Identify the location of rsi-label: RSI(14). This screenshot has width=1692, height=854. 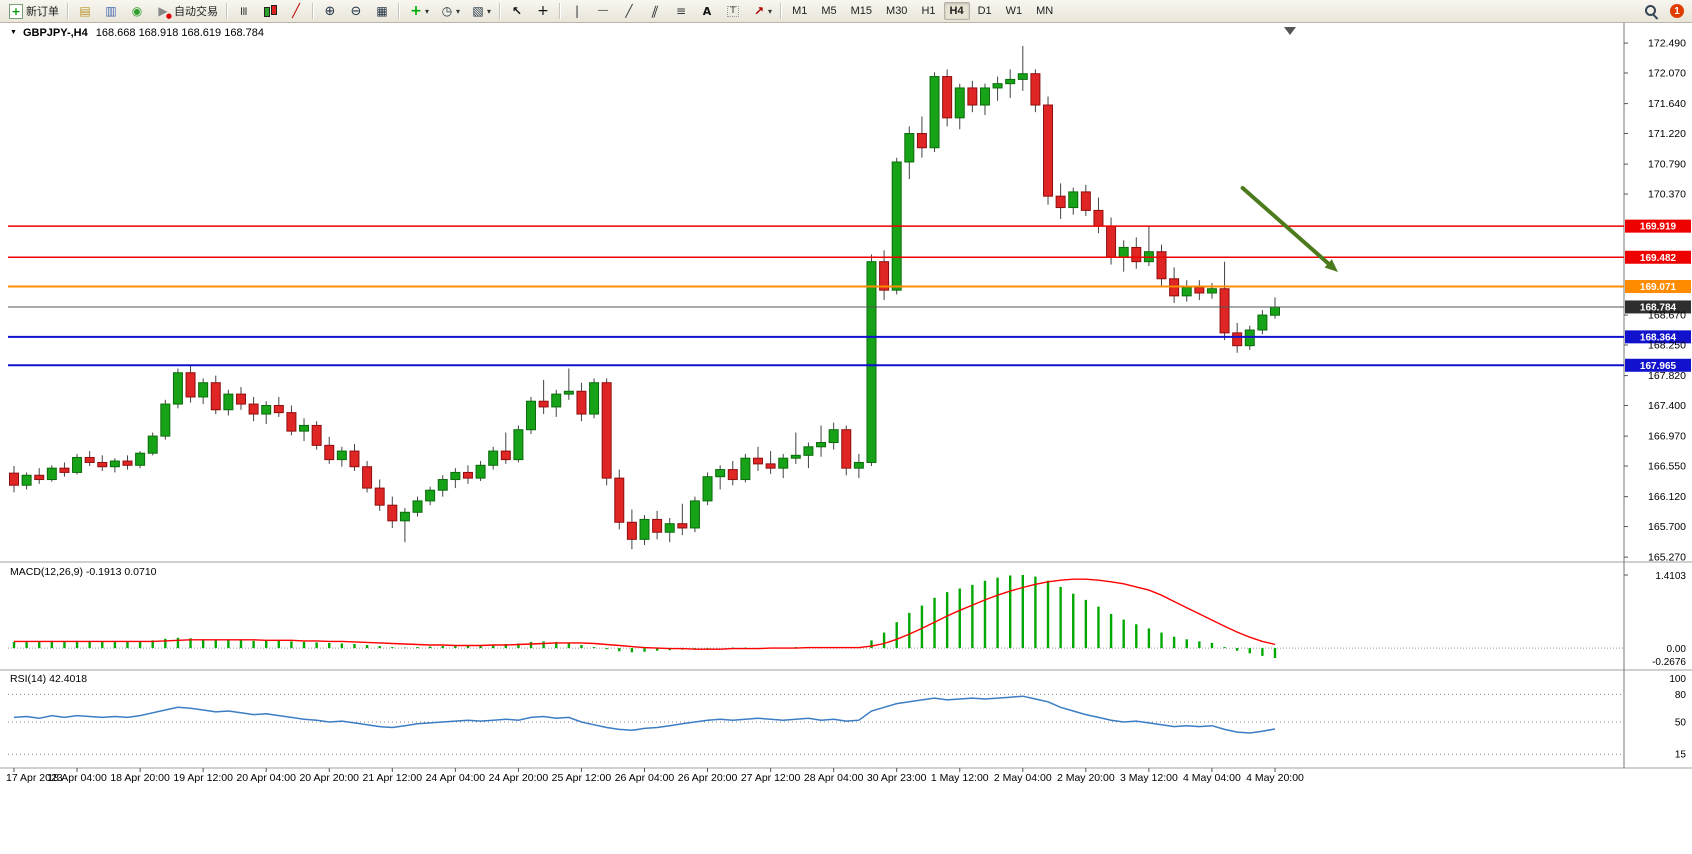
(28, 679).